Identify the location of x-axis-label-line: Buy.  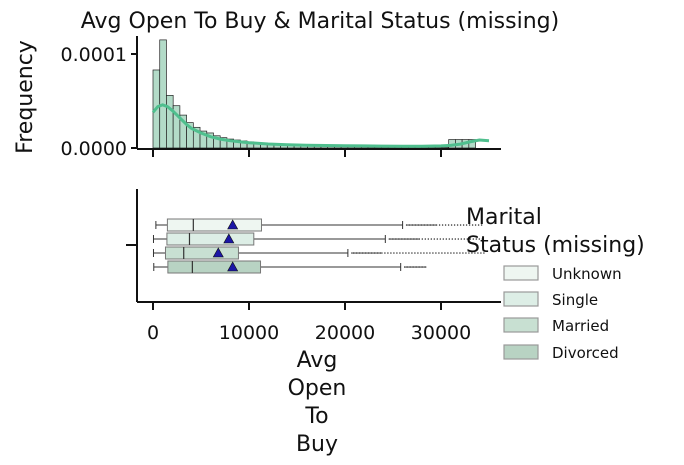
(317, 444).